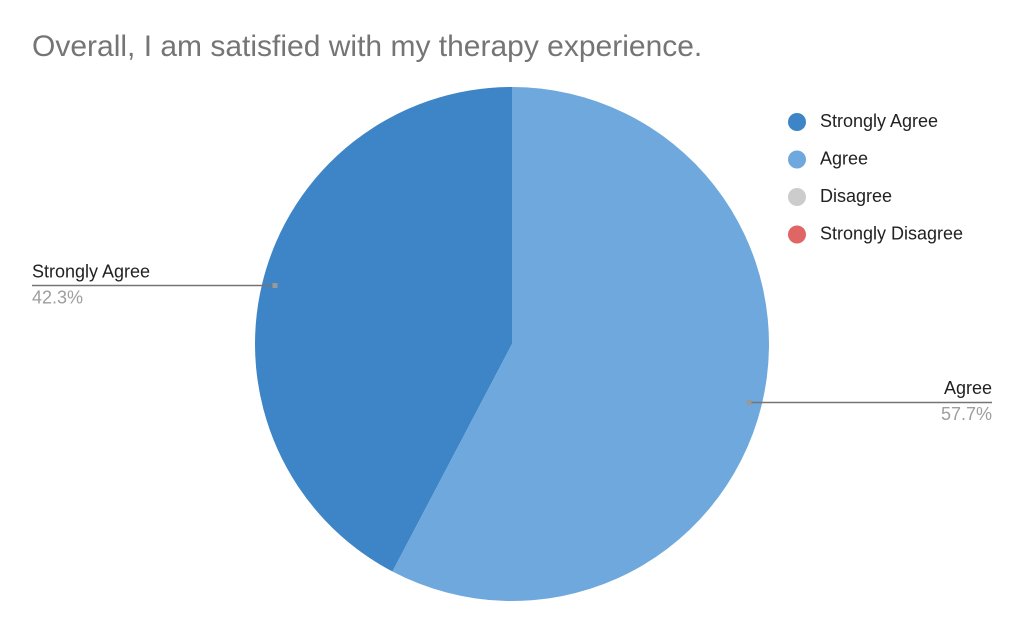  I want to click on legend-label: Strongly Disagree, so click(891, 233).